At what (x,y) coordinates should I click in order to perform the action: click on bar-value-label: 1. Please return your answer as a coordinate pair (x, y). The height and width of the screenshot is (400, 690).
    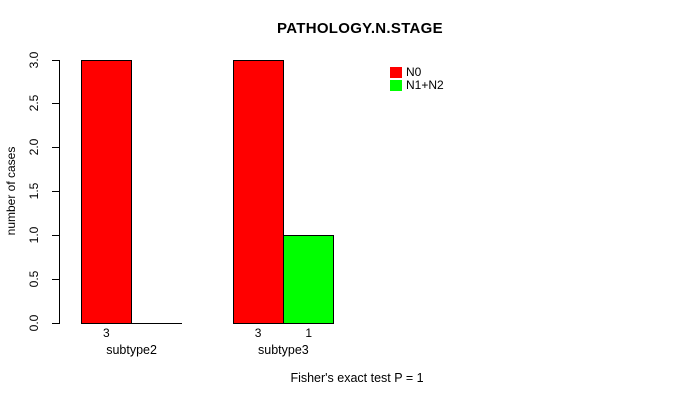
    Looking at the image, I should click on (309, 333).